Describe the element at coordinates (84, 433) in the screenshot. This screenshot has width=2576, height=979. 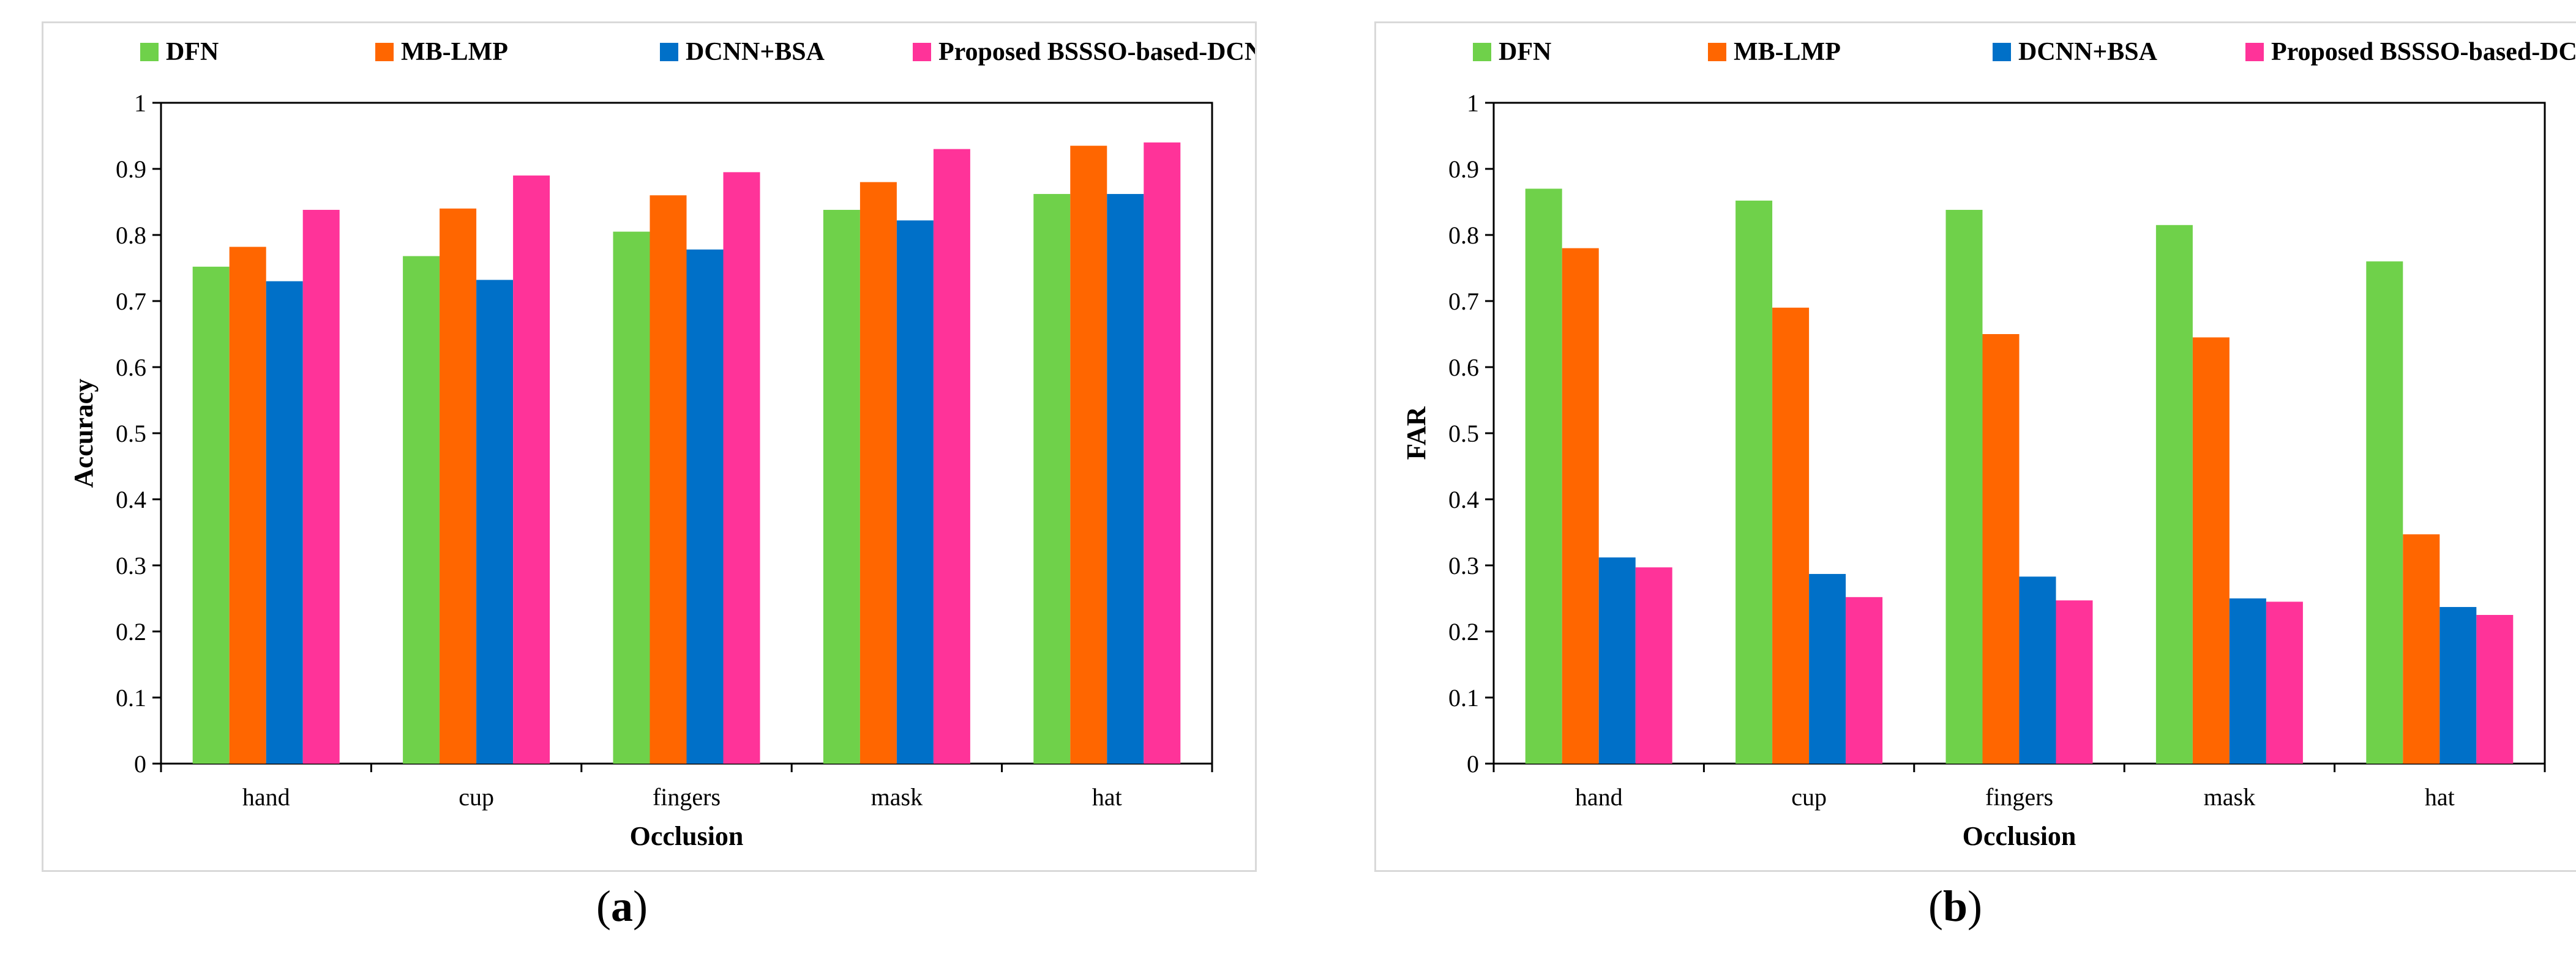
I see `y-axis-label: Accuracy` at that location.